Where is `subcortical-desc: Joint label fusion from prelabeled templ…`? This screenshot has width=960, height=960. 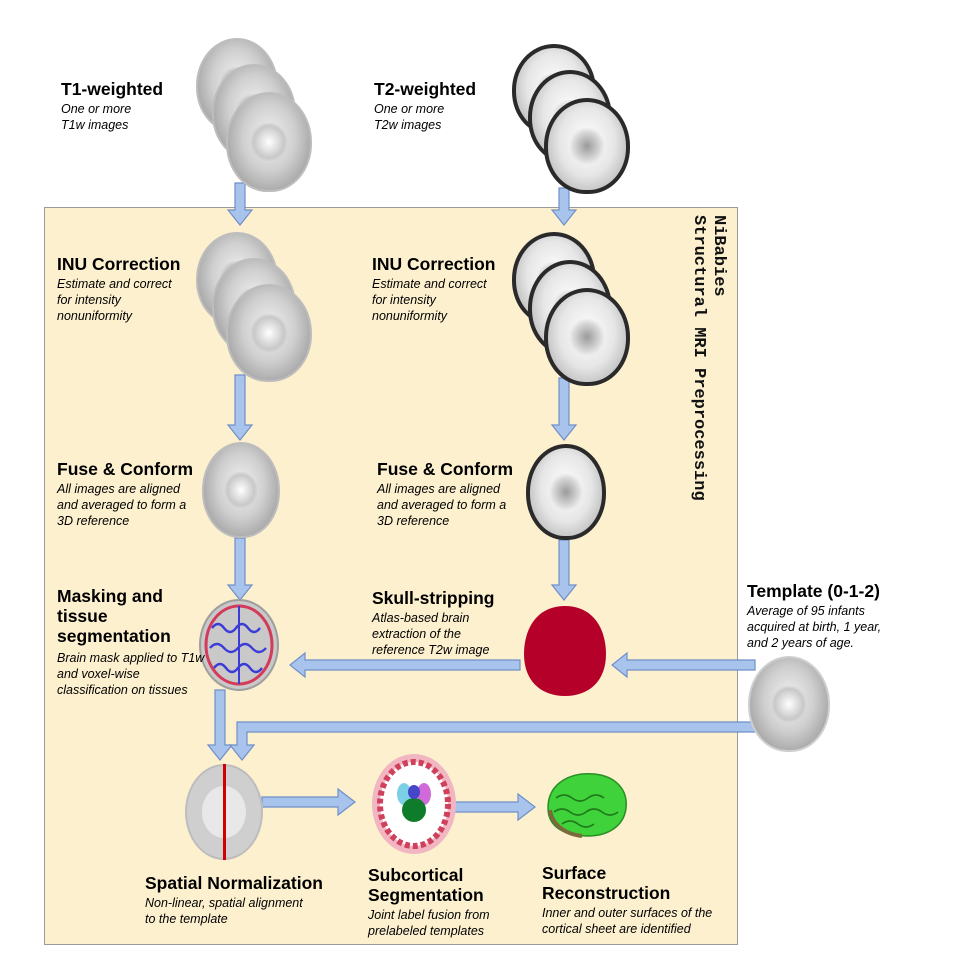 subcortical-desc: Joint label fusion from prelabeled templ… is located at coordinates (429, 923).